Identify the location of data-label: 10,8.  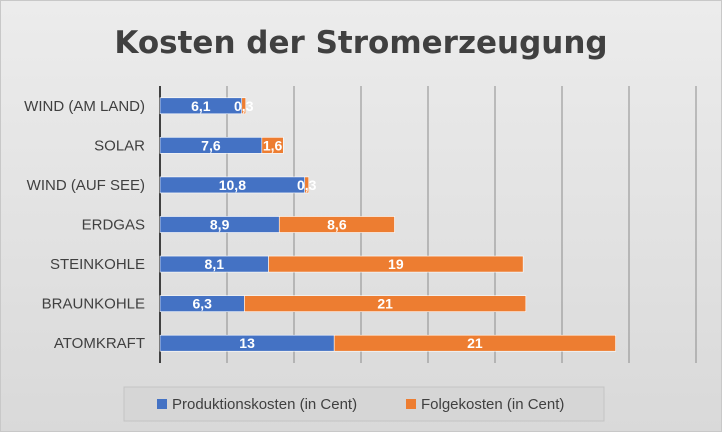
(232, 185).